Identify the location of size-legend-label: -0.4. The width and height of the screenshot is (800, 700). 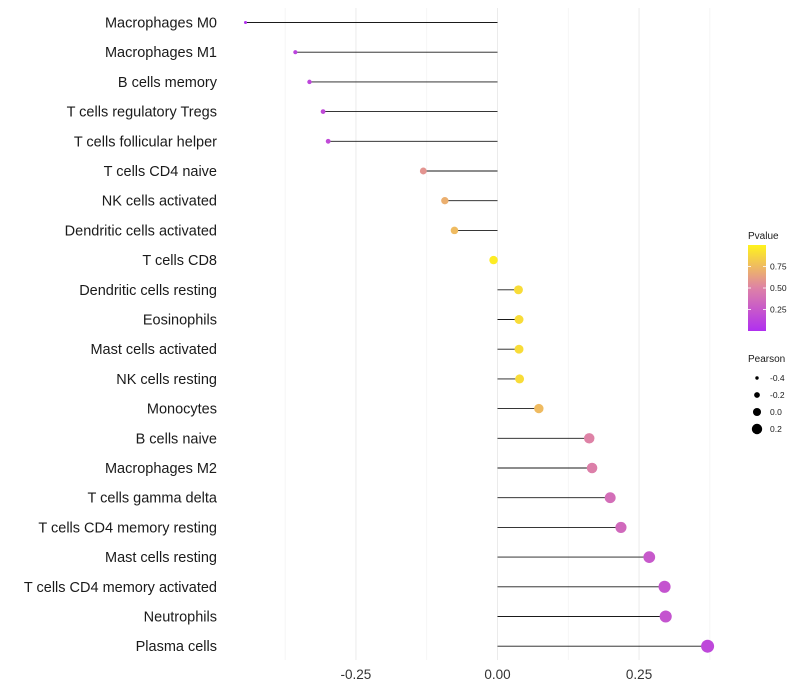
(777, 378).